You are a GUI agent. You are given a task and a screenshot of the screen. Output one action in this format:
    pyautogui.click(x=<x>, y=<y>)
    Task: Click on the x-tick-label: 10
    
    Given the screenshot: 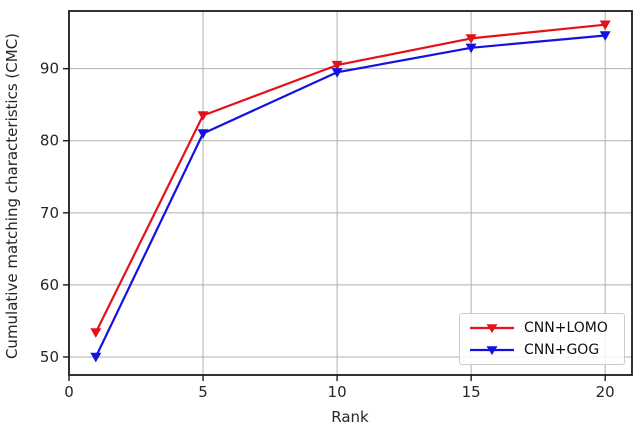 What is the action you would take?
    pyautogui.click(x=337, y=392)
    